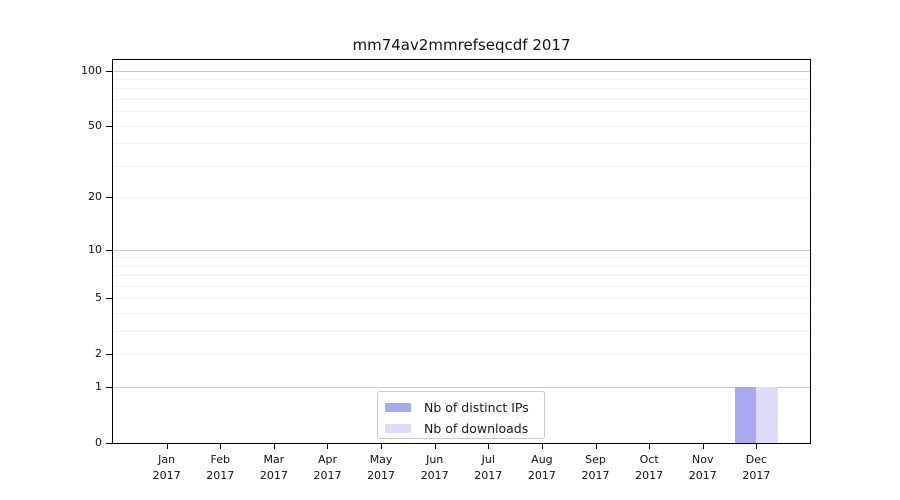 Image resolution: width=900 pixels, height=500 pixels. What do you see at coordinates (461, 45) in the screenshot?
I see `chart-title: mm74av2mmrefseqcdf 2017` at bounding box center [461, 45].